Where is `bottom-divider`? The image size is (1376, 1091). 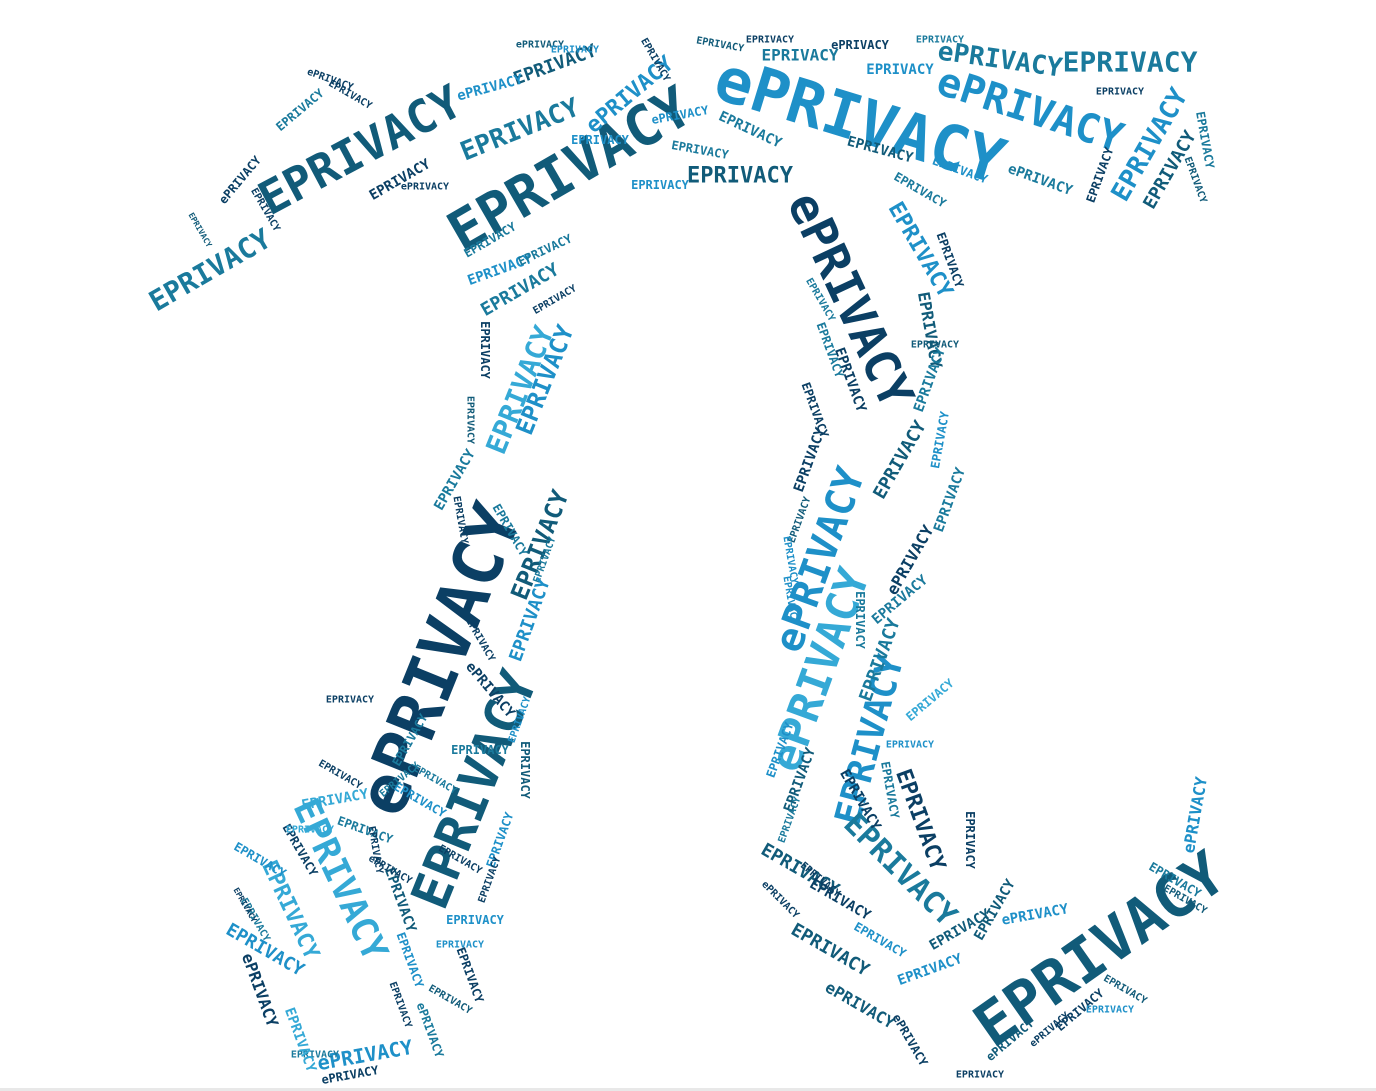
bottom-divider is located at coordinates (688, 1089).